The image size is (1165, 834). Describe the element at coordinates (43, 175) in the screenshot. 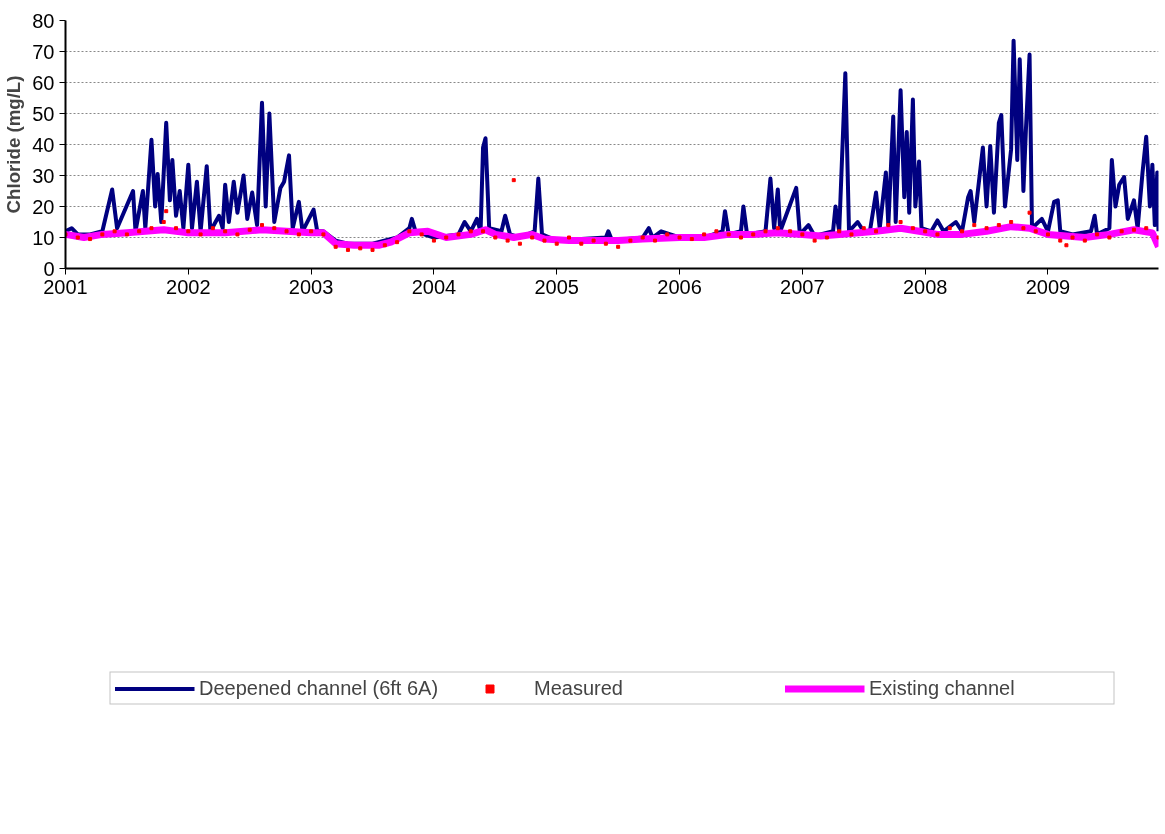

I see `y-tick-label: 30` at that location.